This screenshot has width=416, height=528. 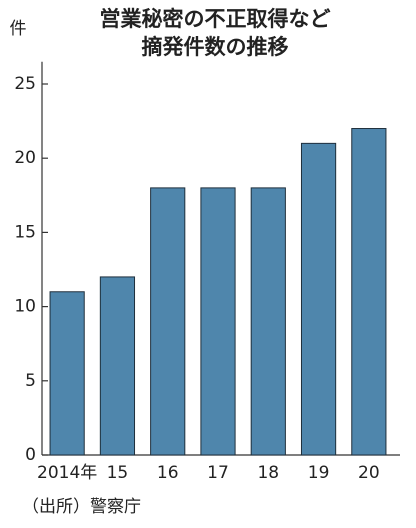 What do you see at coordinates (18, 29) in the screenshot?
I see `y-axis-label: 件` at bounding box center [18, 29].